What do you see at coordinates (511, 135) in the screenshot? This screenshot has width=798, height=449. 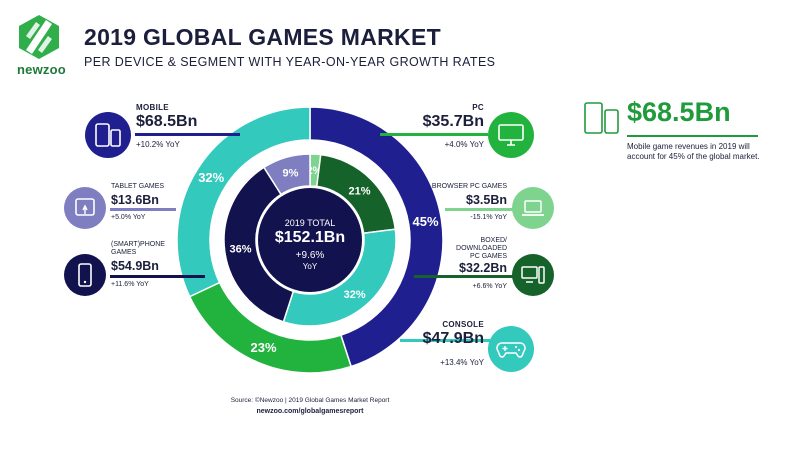 I see `monitor-icon` at bounding box center [511, 135].